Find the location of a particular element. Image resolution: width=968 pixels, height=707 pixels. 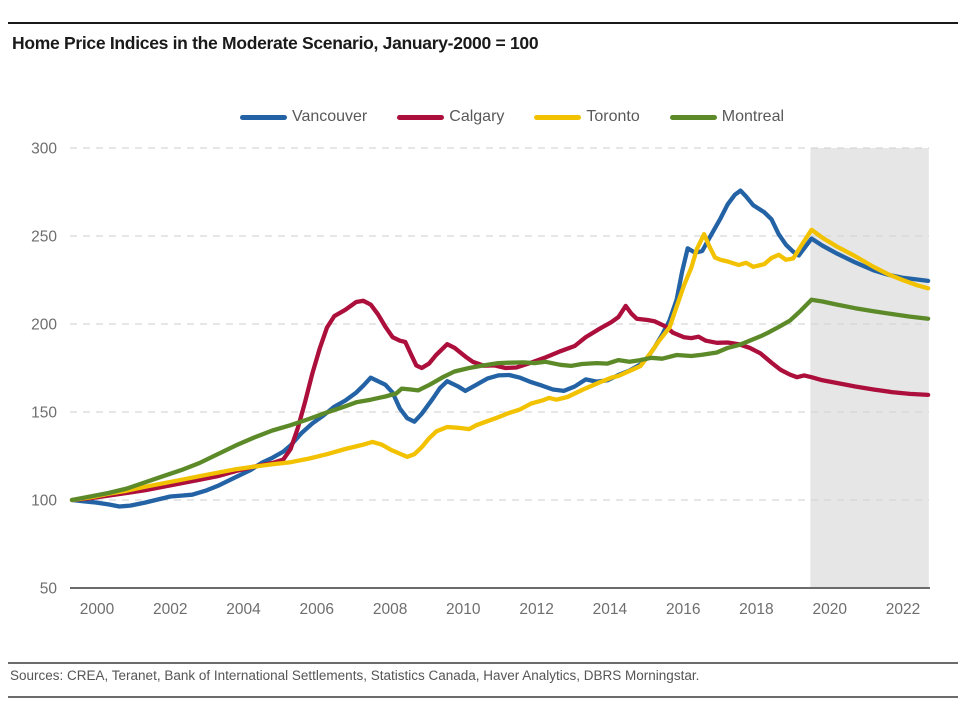

legend-item-vancouver: Vancouver is located at coordinates (303, 117).